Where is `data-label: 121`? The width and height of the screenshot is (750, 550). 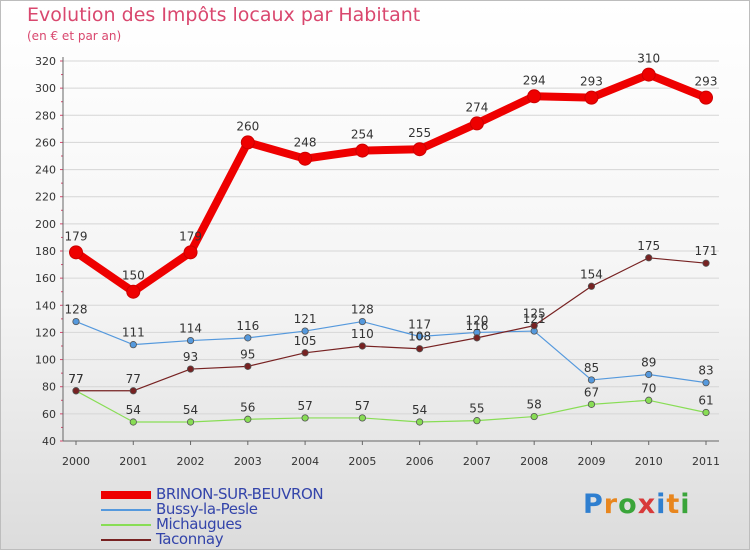 data-label: 121 is located at coordinates (534, 319).